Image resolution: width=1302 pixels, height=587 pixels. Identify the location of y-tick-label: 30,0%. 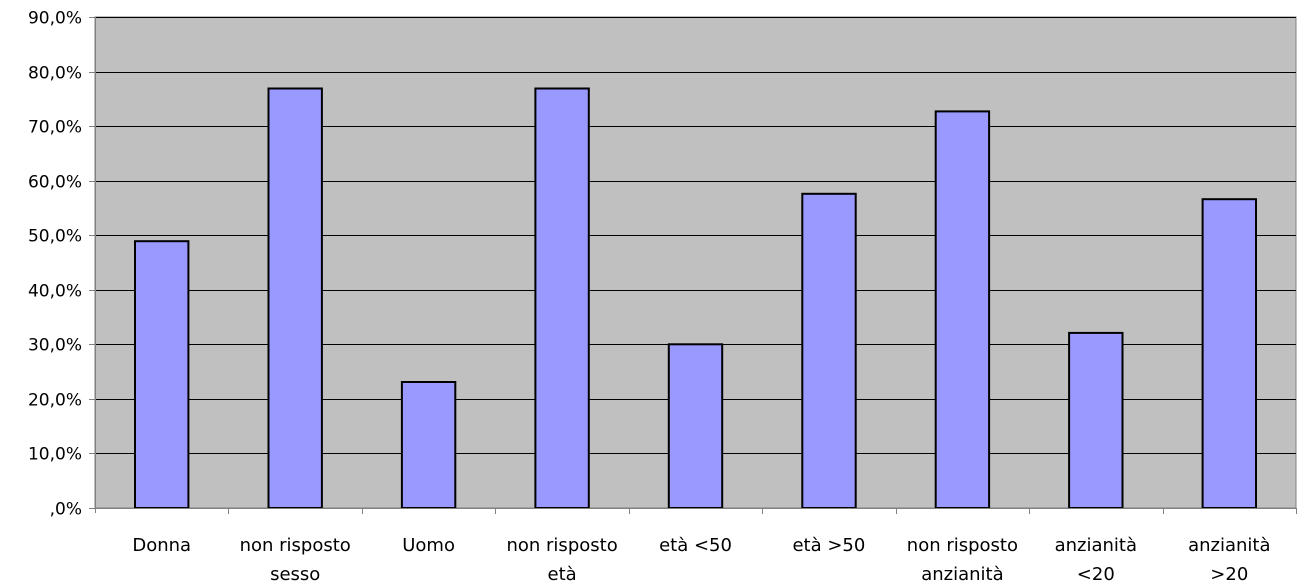
(55, 346).